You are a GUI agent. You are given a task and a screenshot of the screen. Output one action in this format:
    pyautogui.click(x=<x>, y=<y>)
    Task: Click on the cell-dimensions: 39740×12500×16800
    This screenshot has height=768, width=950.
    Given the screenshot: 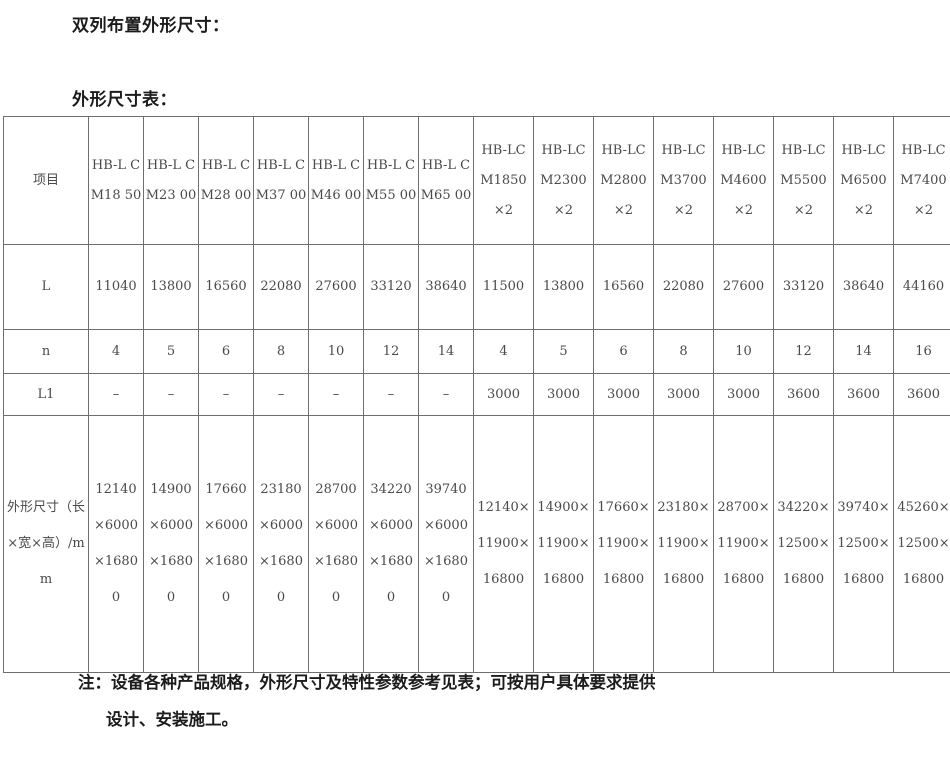 What is the action you would take?
    pyautogui.click(x=863, y=544)
    